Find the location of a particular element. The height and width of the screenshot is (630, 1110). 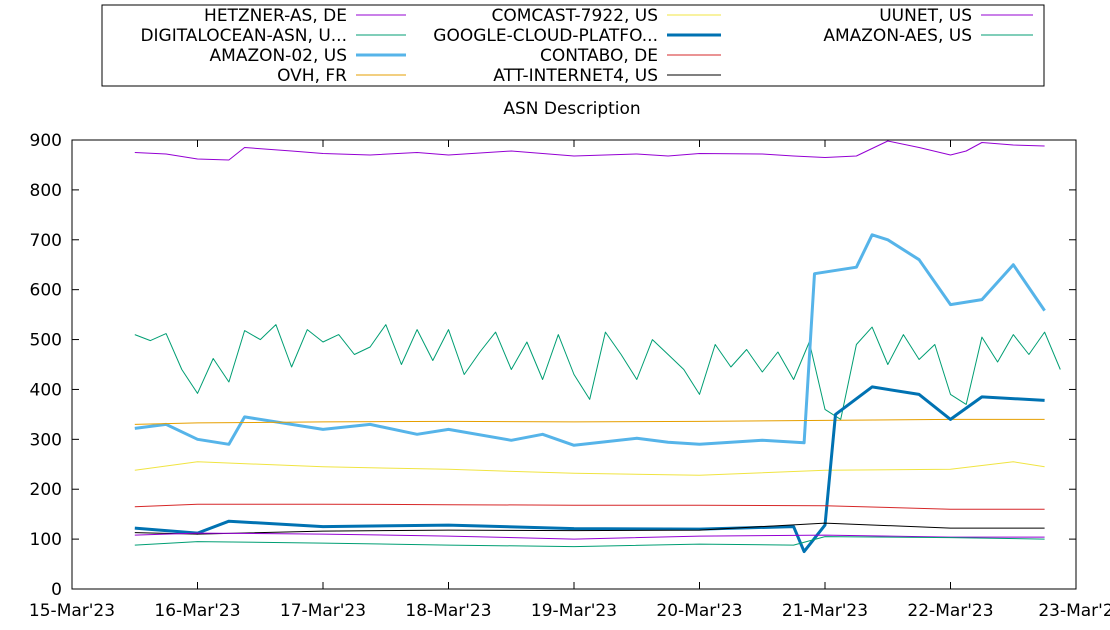

legend-label: HETZNER-AS, DE is located at coordinates (275, 16).